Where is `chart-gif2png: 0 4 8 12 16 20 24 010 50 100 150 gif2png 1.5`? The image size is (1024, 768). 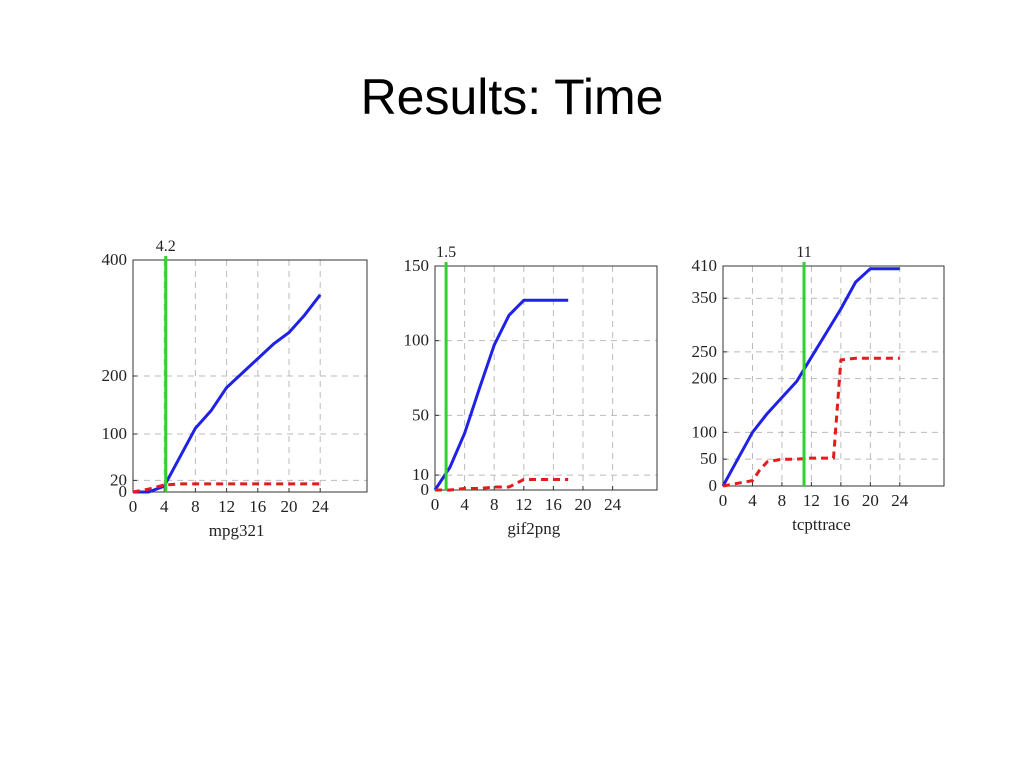 chart-gif2png: 0 4 8 12 16 20 24 010 50 100 150 gif2png 1.5 is located at coordinates (531, 391).